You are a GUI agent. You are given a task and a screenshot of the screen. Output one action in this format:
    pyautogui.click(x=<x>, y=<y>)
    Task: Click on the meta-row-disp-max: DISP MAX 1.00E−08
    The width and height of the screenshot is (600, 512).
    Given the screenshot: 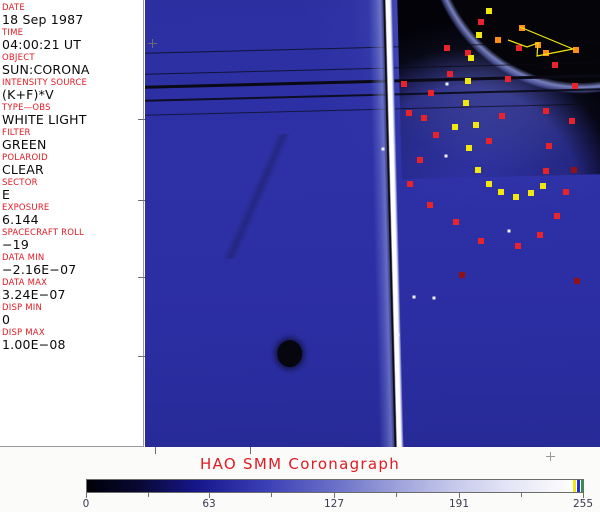 What is the action you would take?
    pyautogui.click(x=72, y=340)
    